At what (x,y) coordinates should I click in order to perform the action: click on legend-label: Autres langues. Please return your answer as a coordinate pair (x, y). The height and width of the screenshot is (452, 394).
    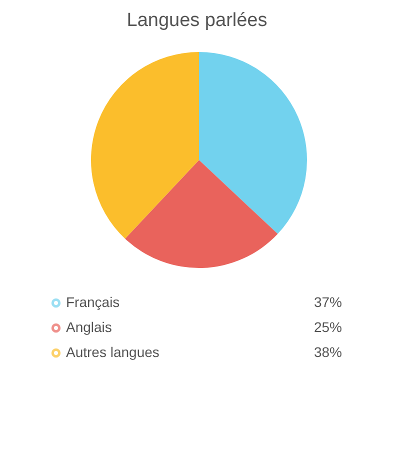
    Looking at the image, I should click on (113, 352).